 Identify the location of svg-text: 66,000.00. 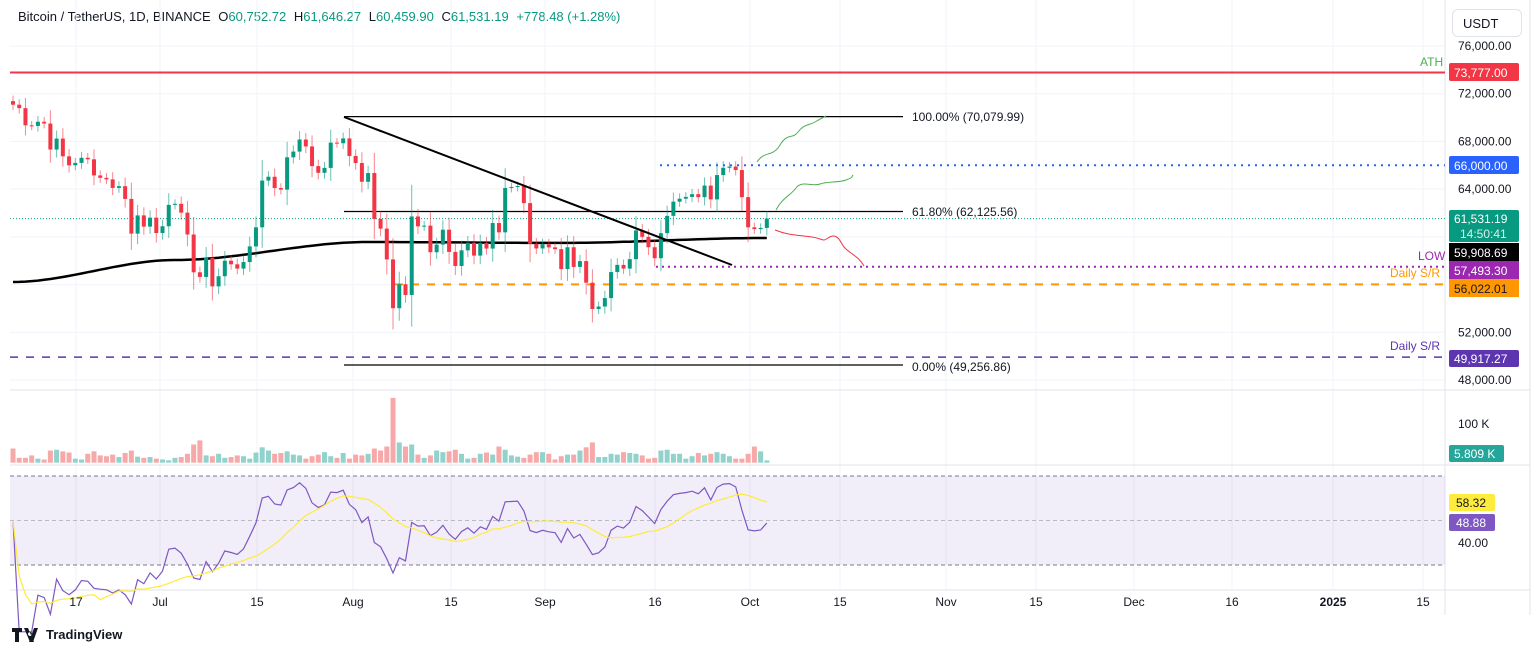
(1481, 166).